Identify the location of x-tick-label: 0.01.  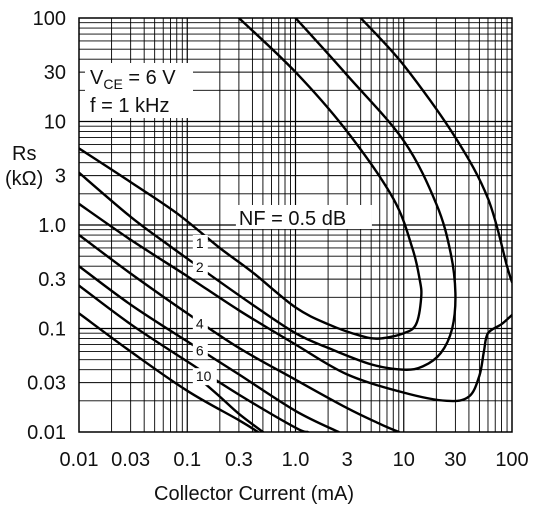
(79, 460).